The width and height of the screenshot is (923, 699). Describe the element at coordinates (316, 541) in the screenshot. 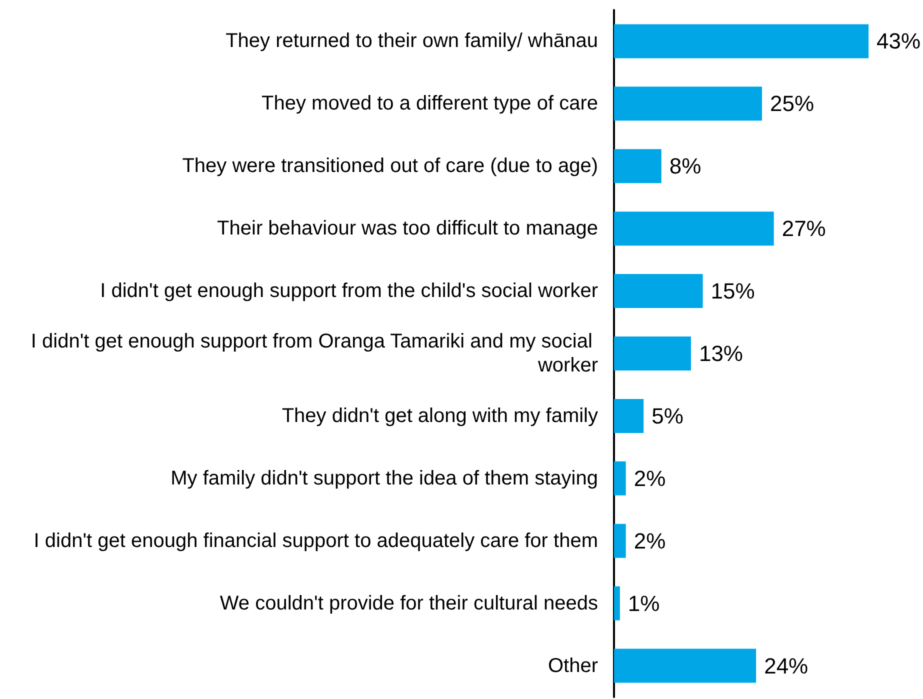

I see `y-tick-label: I didn't get enough financial support to adequately care for them` at that location.